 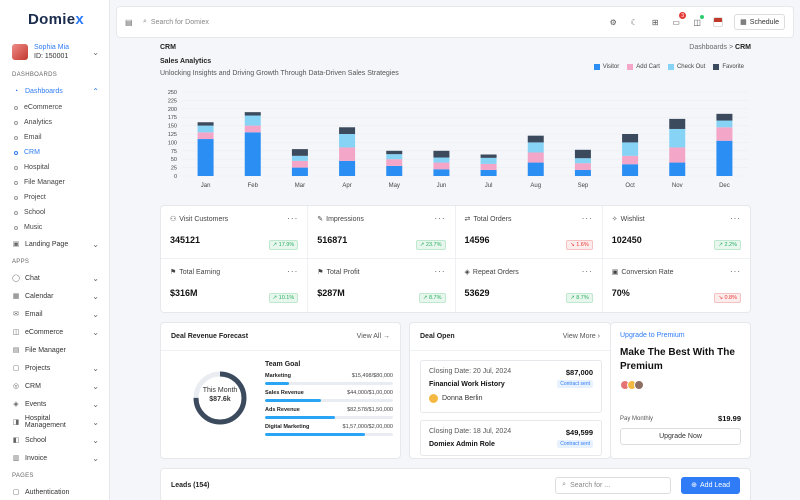 I want to click on bar-add-cart-nov, so click(x=677, y=155).